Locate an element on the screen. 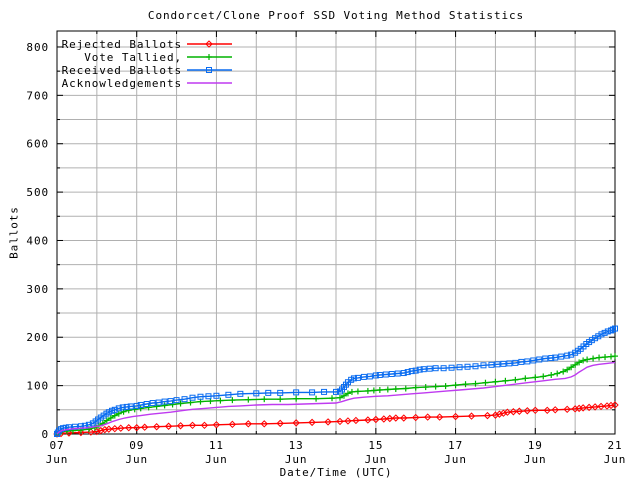  legend-label-received-ballots: Received Ballots is located at coordinates (122, 70).